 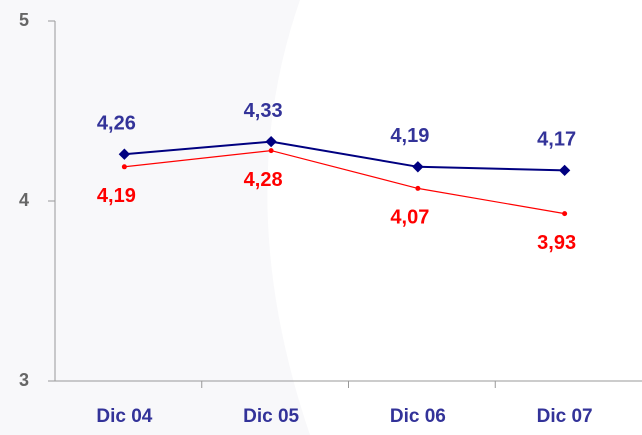 What do you see at coordinates (24, 200) in the screenshot?
I see `y-tick-label: 4` at bounding box center [24, 200].